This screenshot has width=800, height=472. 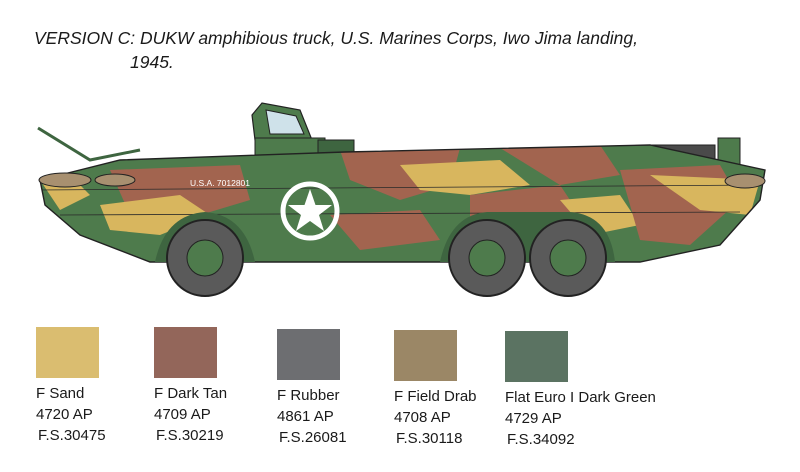 What do you see at coordinates (435, 396) in the screenshot?
I see `swatch-name: F Field Drab` at bounding box center [435, 396].